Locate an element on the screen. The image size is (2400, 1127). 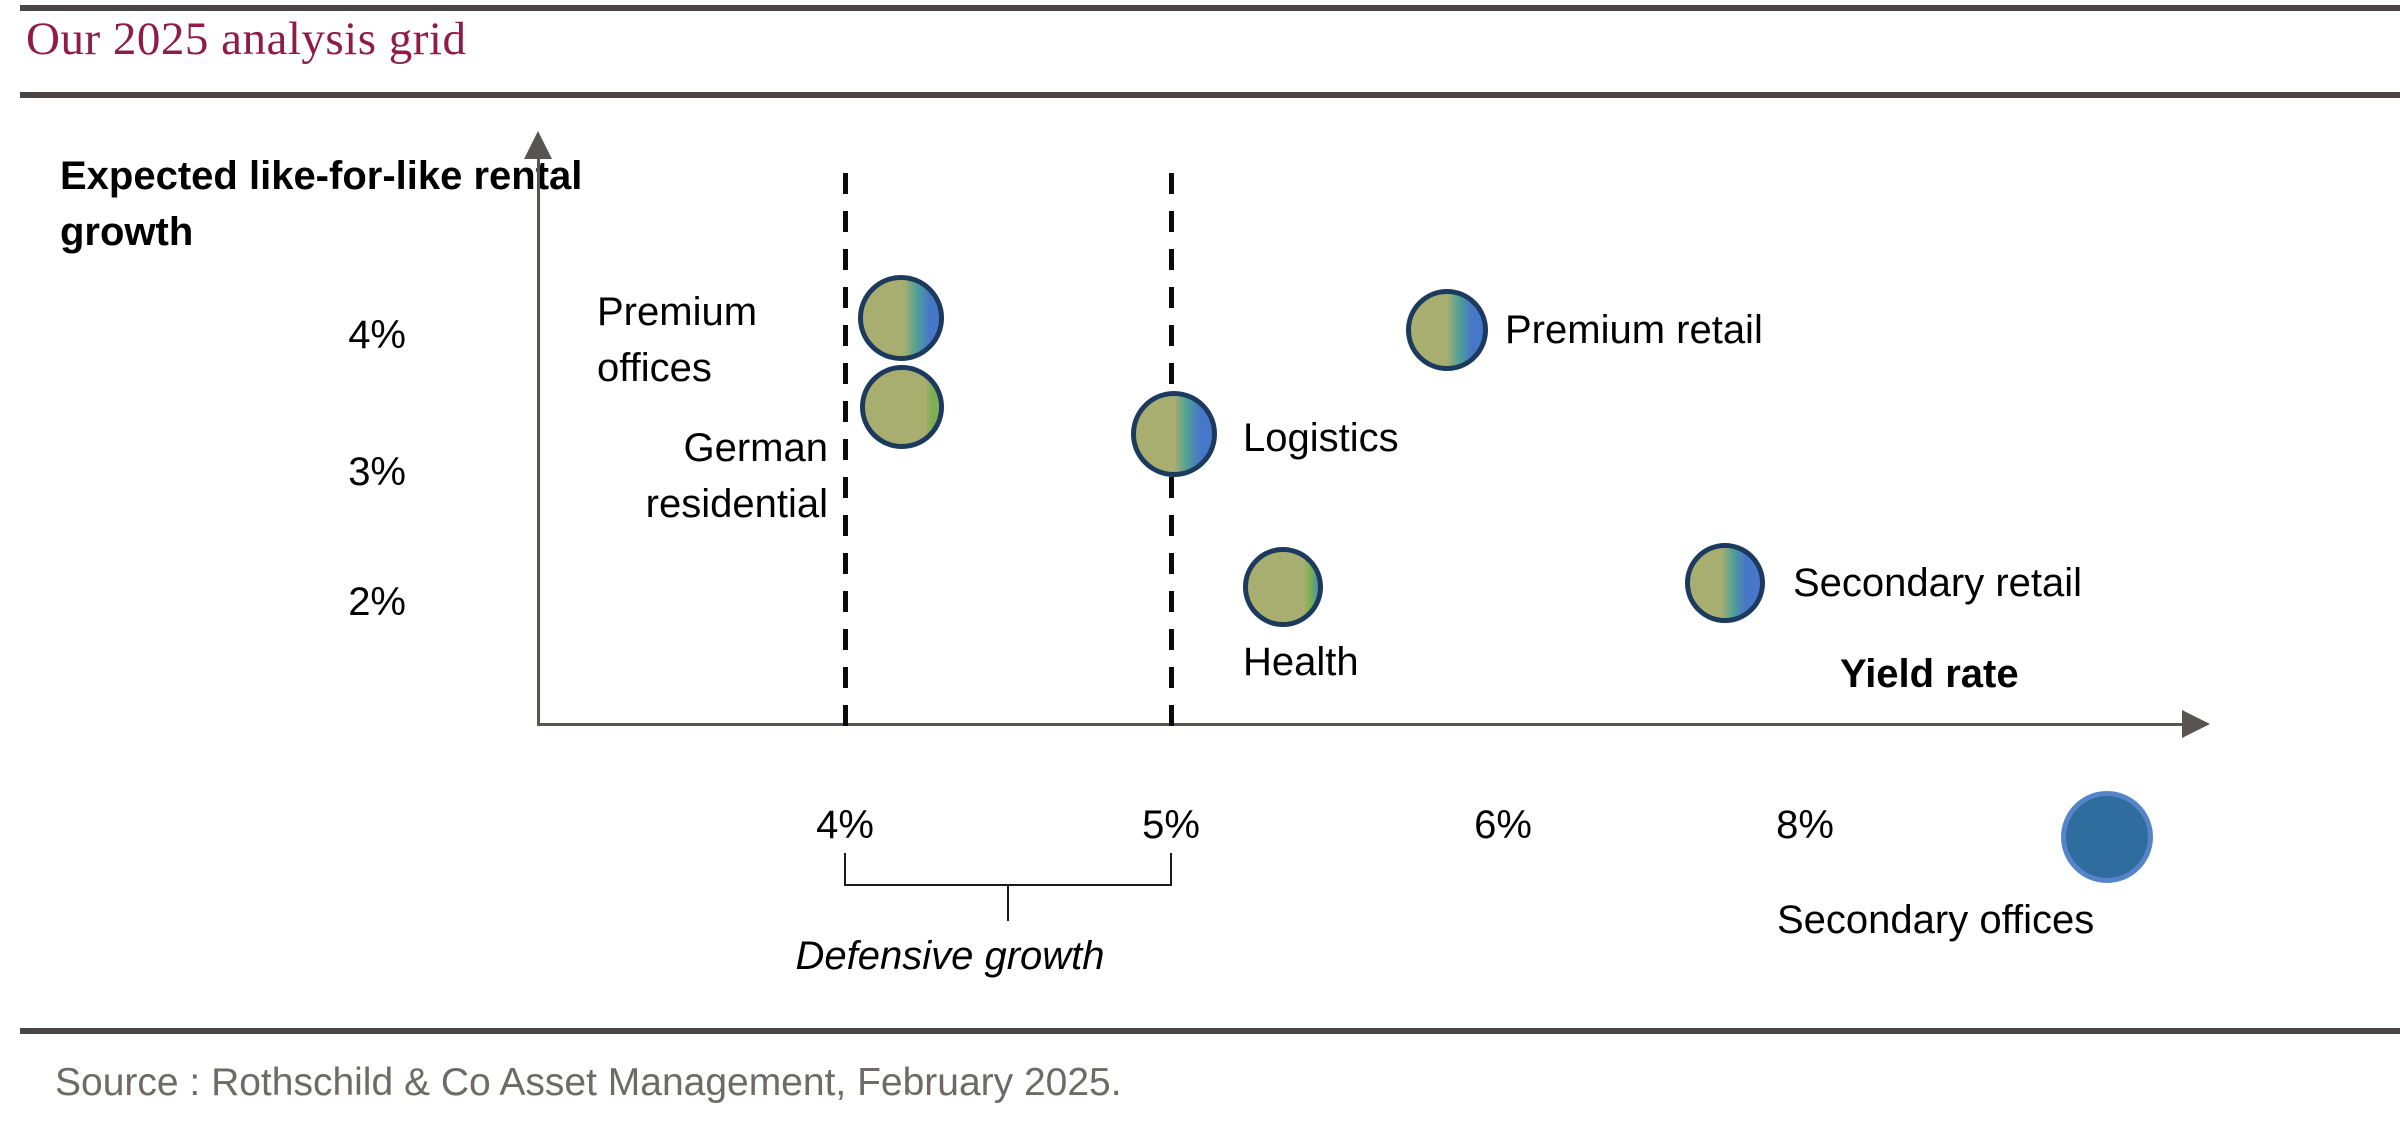
bubble-secondary-retail is located at coordinates (1725, 583).